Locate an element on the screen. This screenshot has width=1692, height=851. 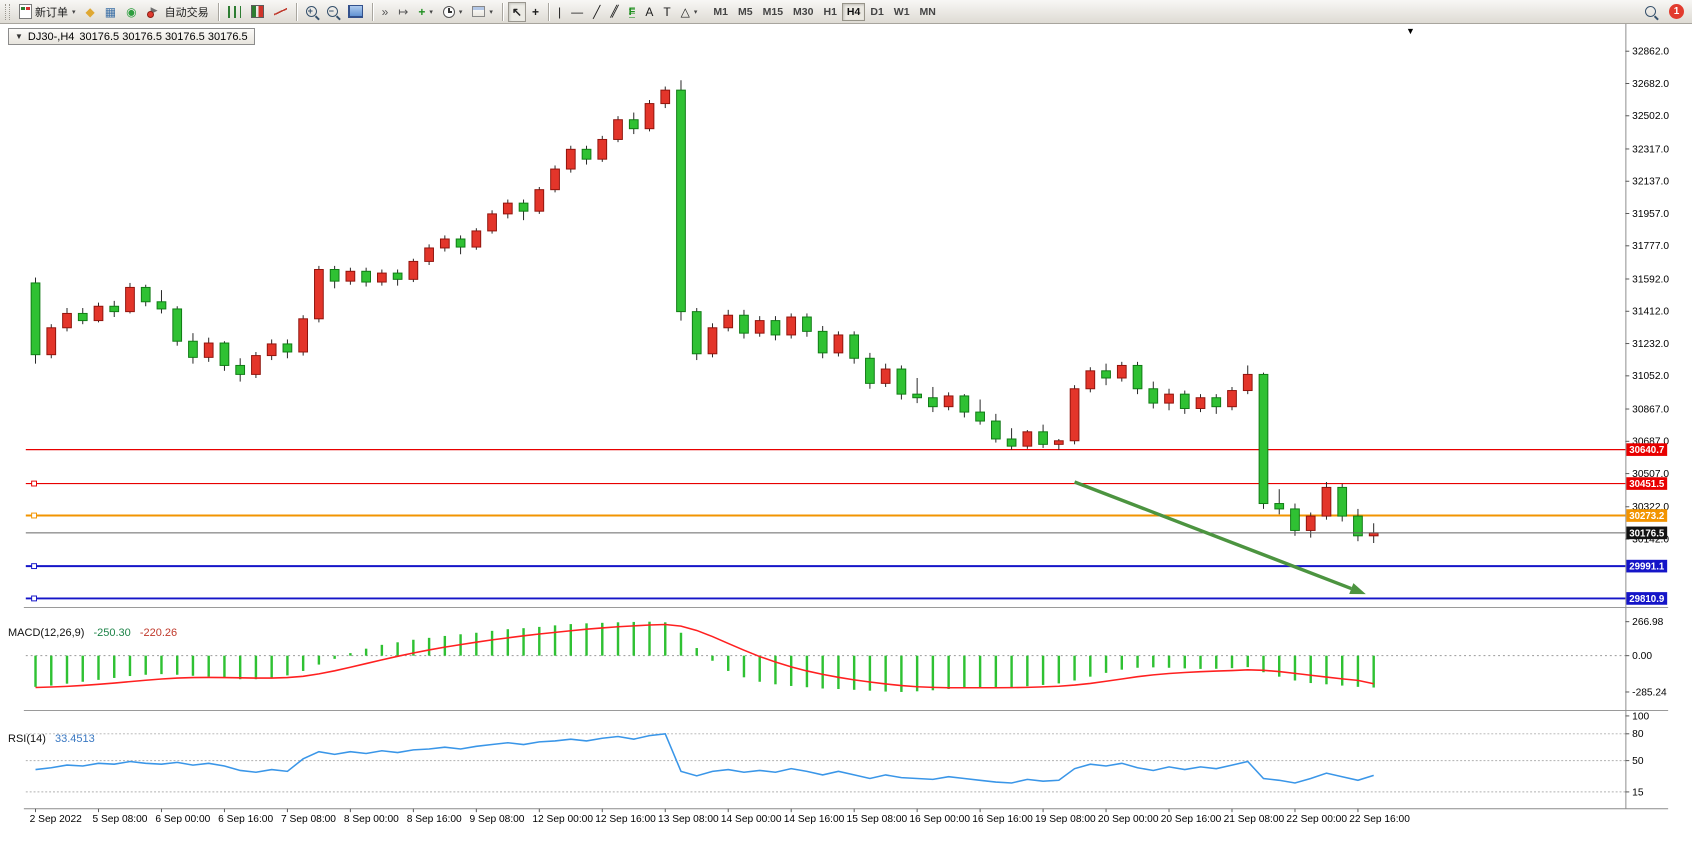
price-tick-label: 31052.0 is located at coordinates (1650, 376).